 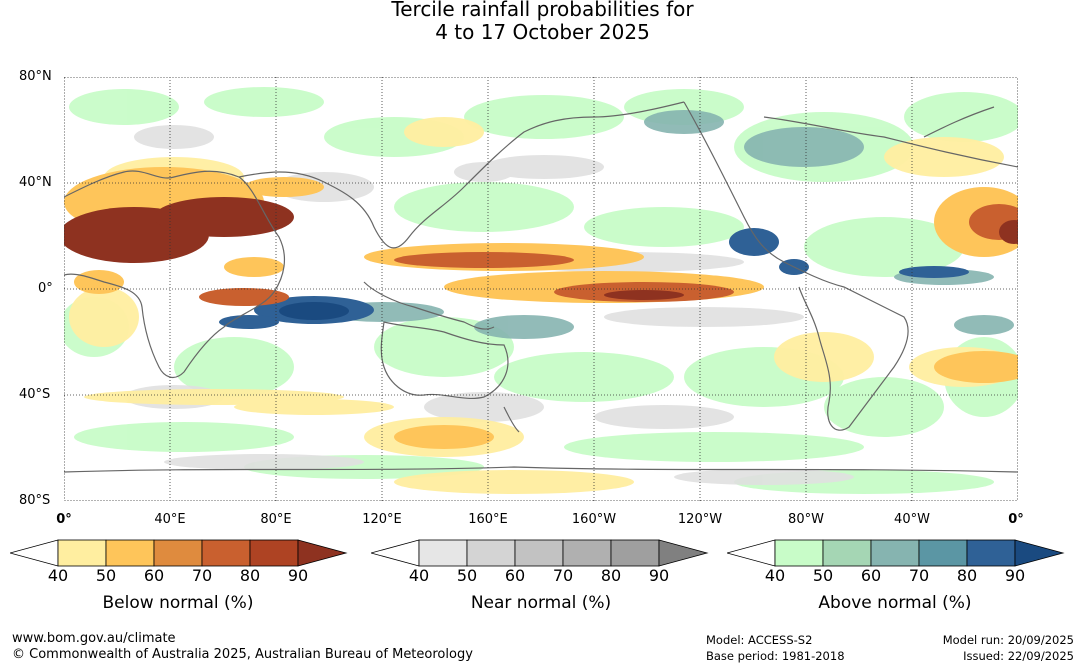 What do you see at coordinates (700, 519) in the screenshot?
I see `lon-label-120w: 120°W` at bounding box center [700, 519].